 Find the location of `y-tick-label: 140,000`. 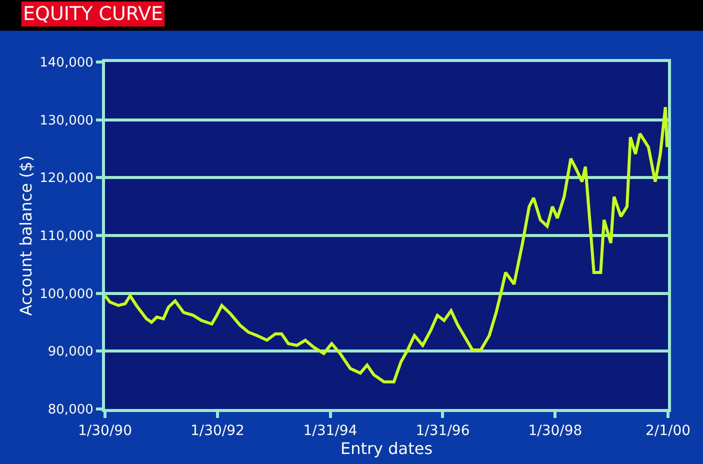

y-tick-label: 140,000 is located at coordinates (67, 63).